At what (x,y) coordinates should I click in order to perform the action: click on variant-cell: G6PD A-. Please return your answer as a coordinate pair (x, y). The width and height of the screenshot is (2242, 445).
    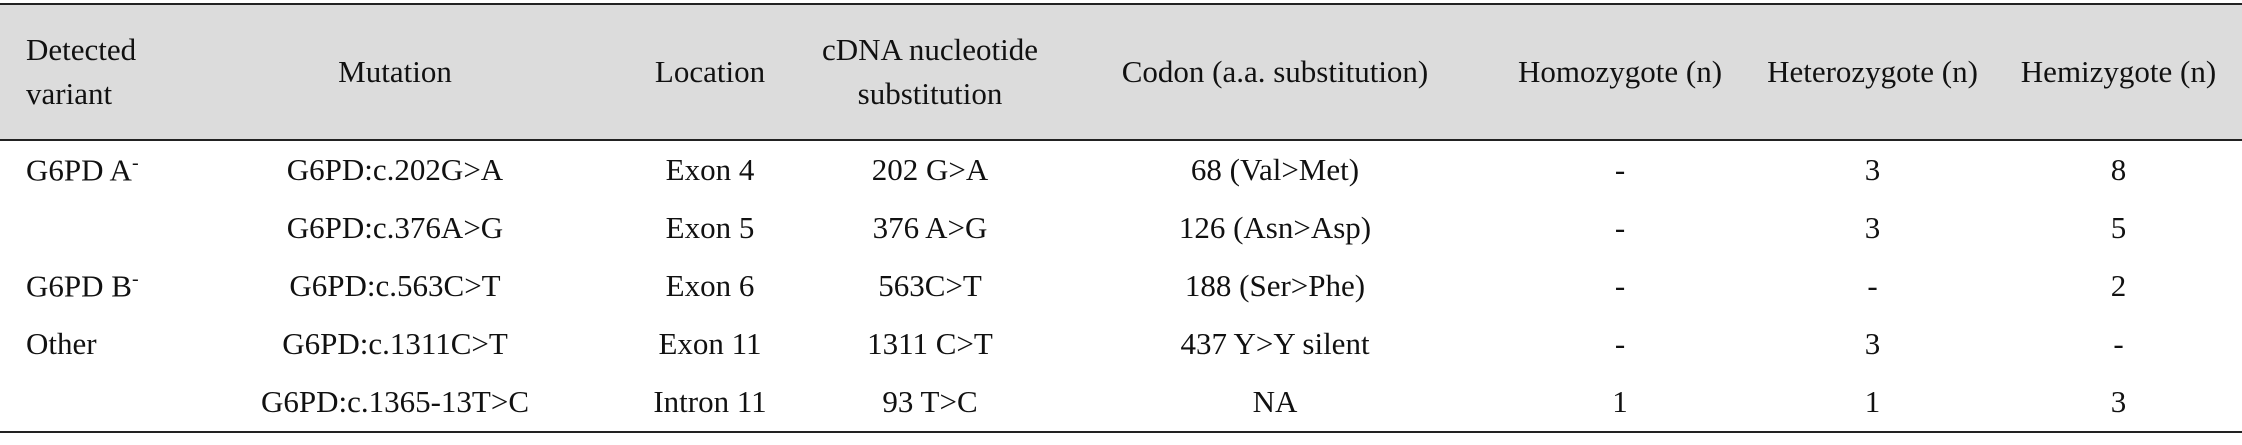
    Looking at the image, I should click on (85, 169).